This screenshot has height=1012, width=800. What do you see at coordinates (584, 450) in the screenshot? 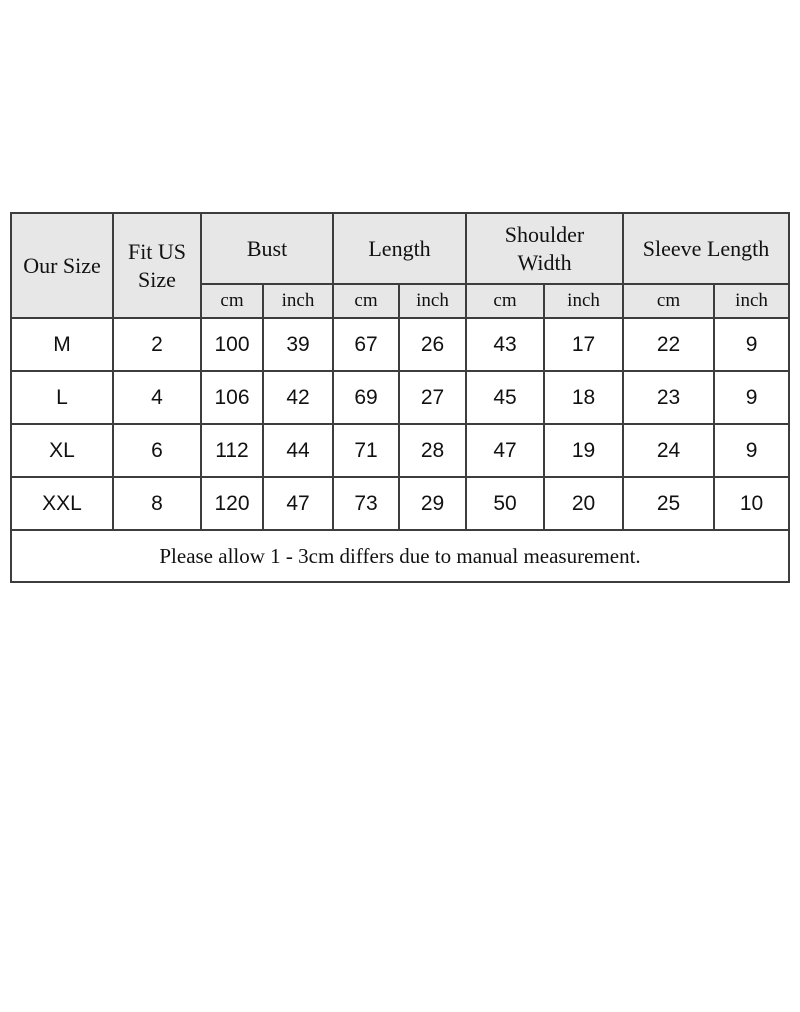
I see `shoulder-inch-cell: 19` at bounding box center [584, 450].